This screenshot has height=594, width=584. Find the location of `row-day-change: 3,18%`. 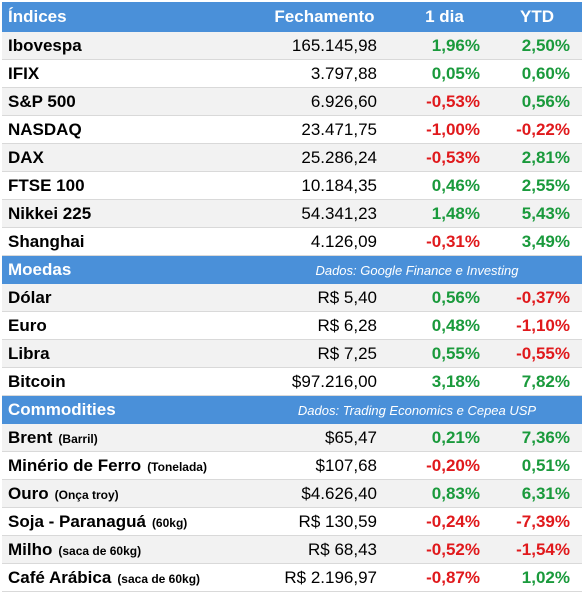

row-day-change: 3,18% is located at coordinates (455, 381).